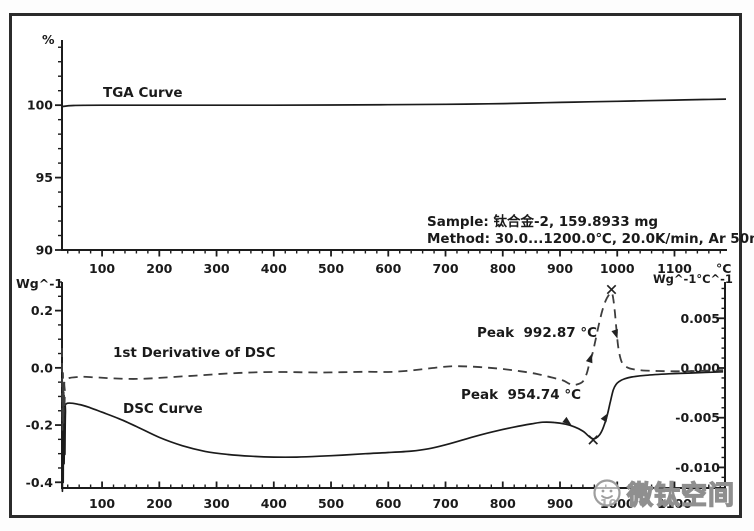 The image size is (754, 531). What do you see at coordinates (194, 353) in the screenshot?
I see `derivative-curve-label: 1st Derivative of DSC` at bounding box center [194, 353].